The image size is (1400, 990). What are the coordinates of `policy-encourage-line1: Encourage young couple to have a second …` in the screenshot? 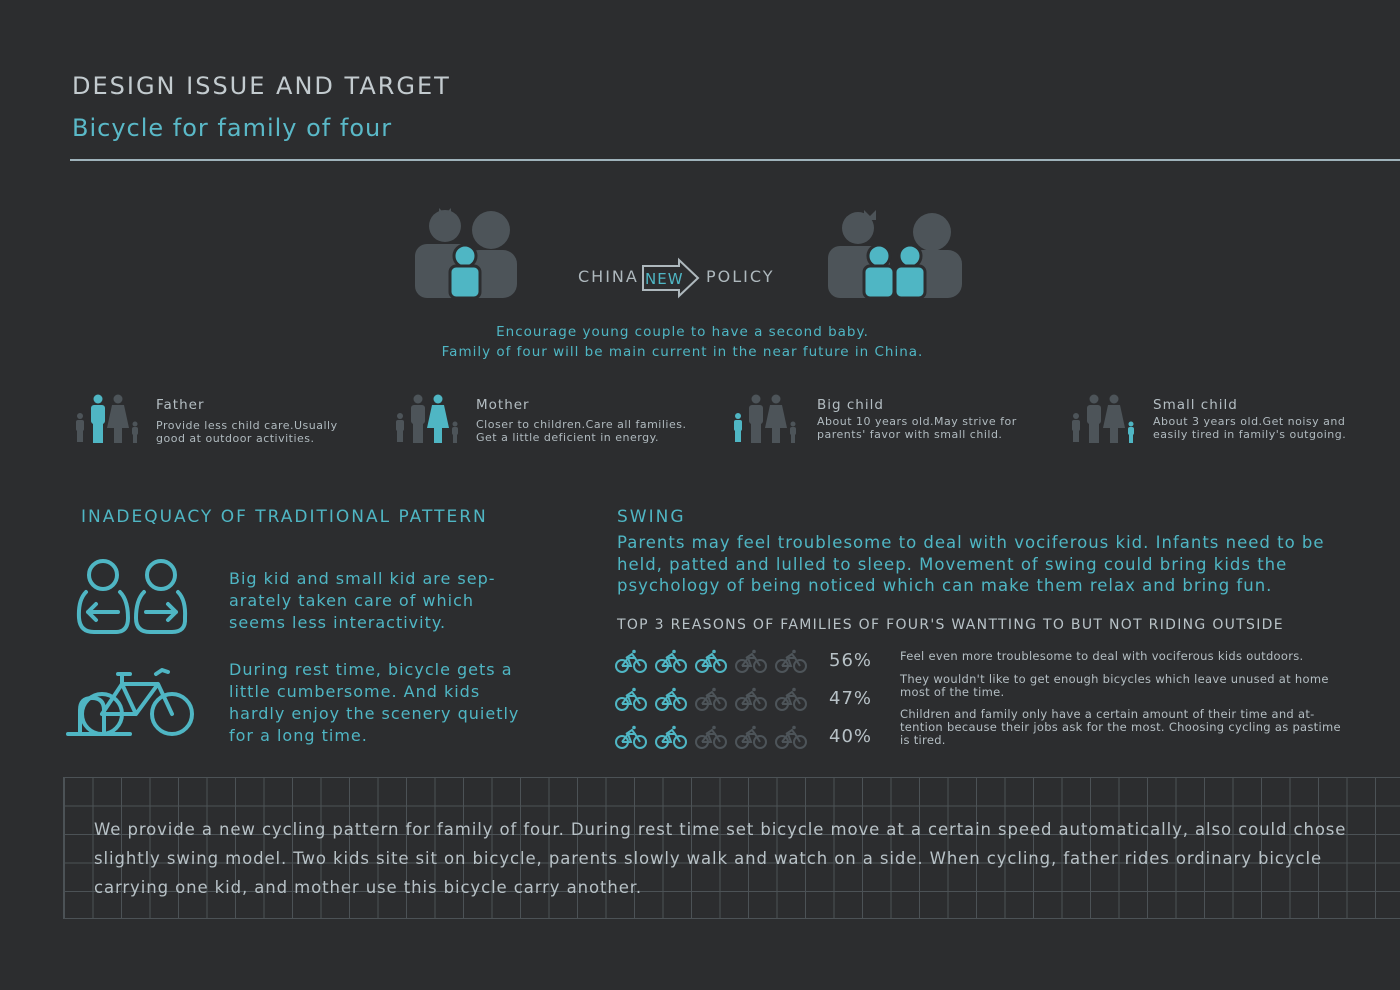 It's located at (682, 332).